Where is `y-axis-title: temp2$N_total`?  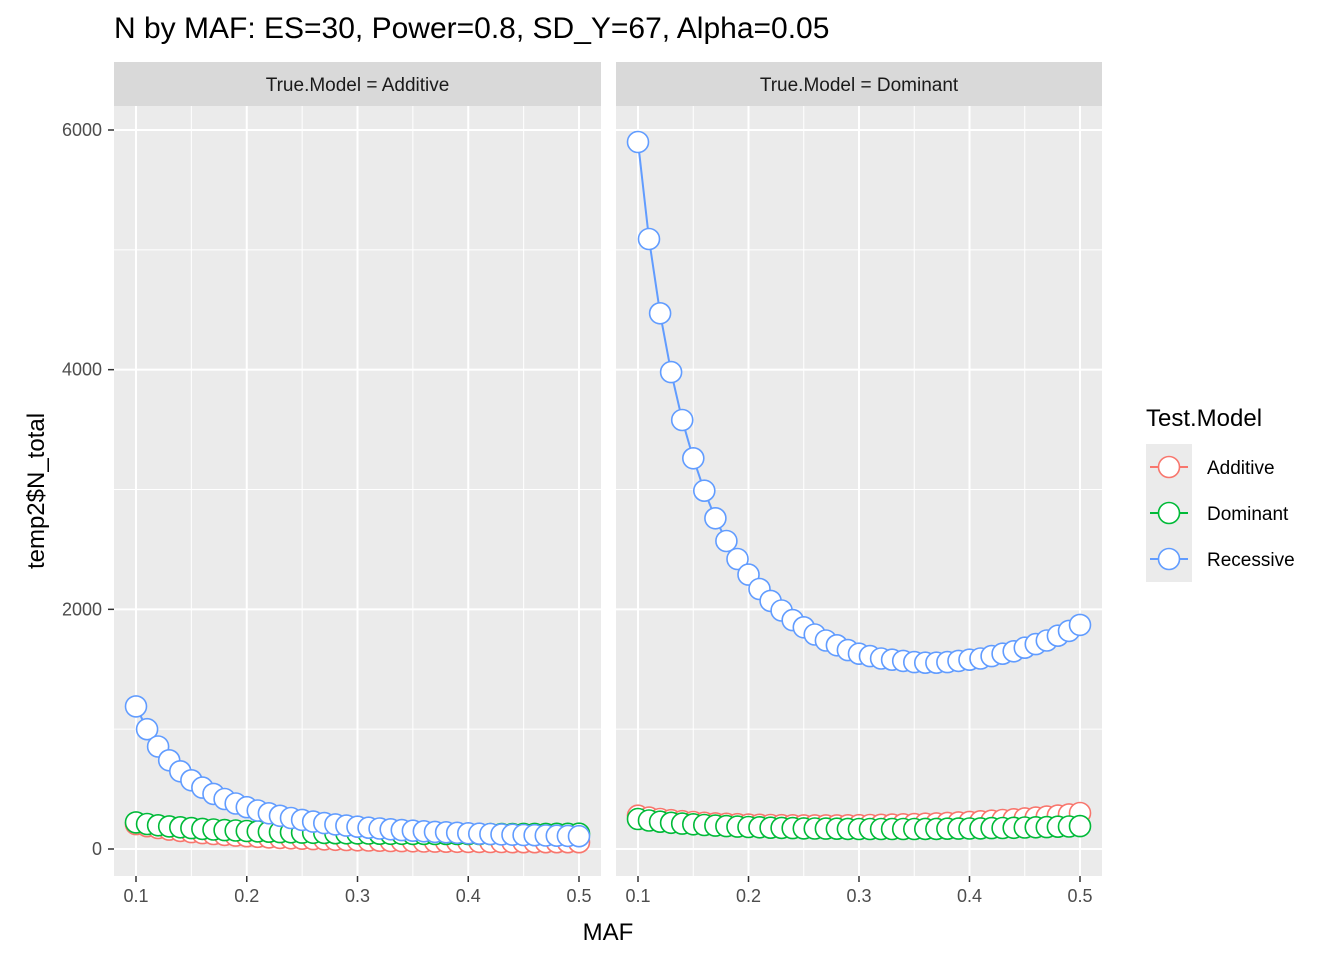
y-axis-title: temp2$N_total is located at coordinates (36, 491).